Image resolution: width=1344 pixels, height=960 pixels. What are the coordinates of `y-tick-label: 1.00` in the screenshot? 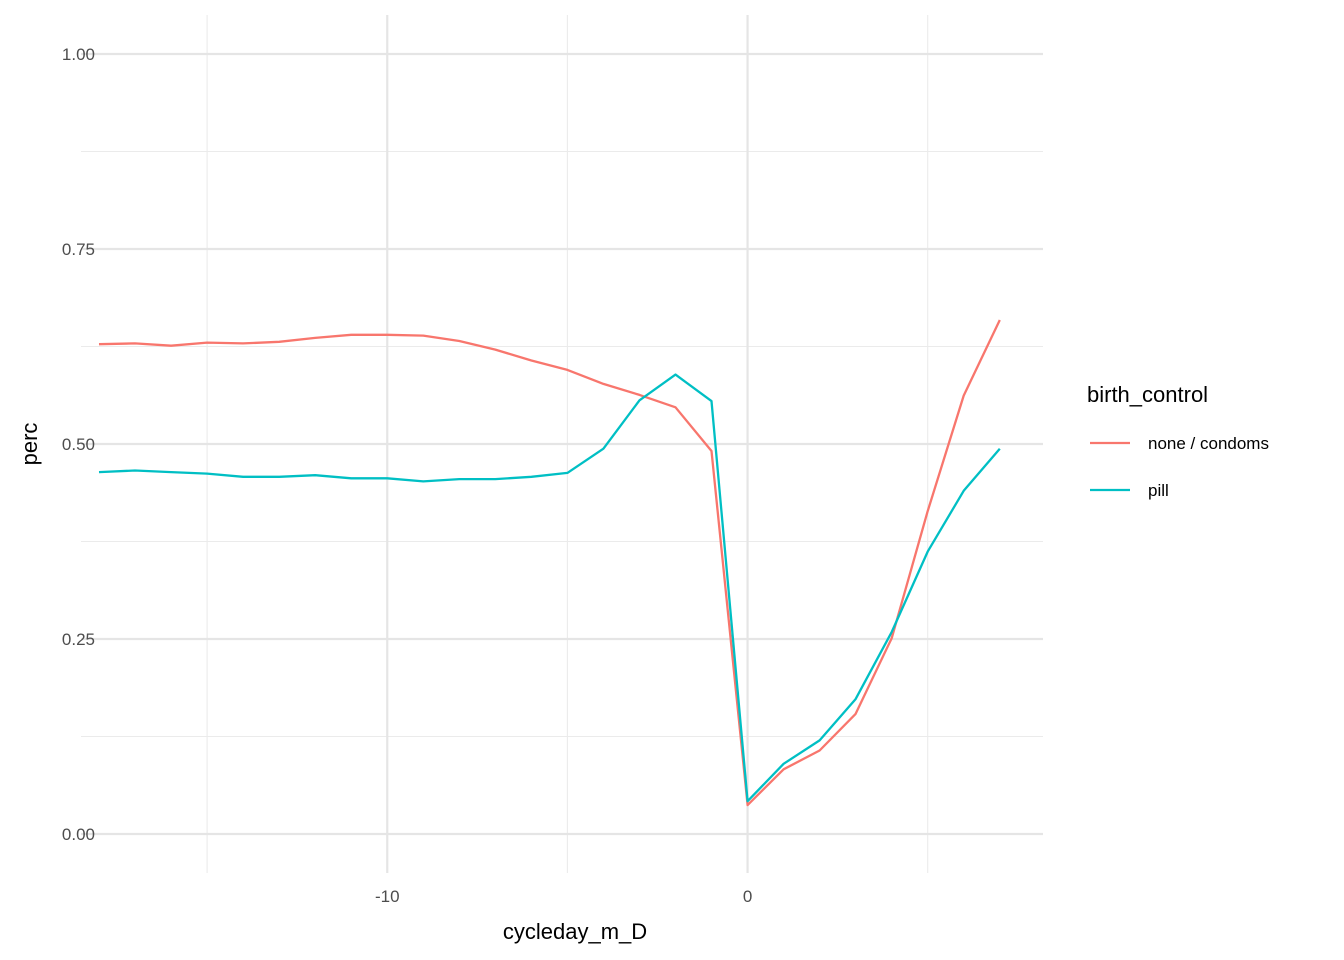 It's located at (78, 54).